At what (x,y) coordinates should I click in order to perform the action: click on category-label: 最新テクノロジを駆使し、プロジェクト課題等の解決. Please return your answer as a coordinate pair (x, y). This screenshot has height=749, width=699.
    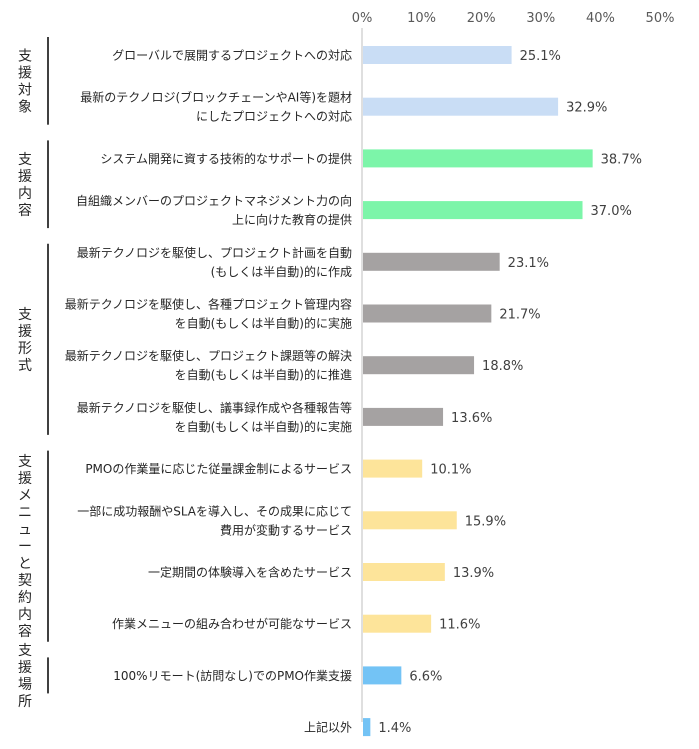
    Looking at the image, I should click on (208, 355).